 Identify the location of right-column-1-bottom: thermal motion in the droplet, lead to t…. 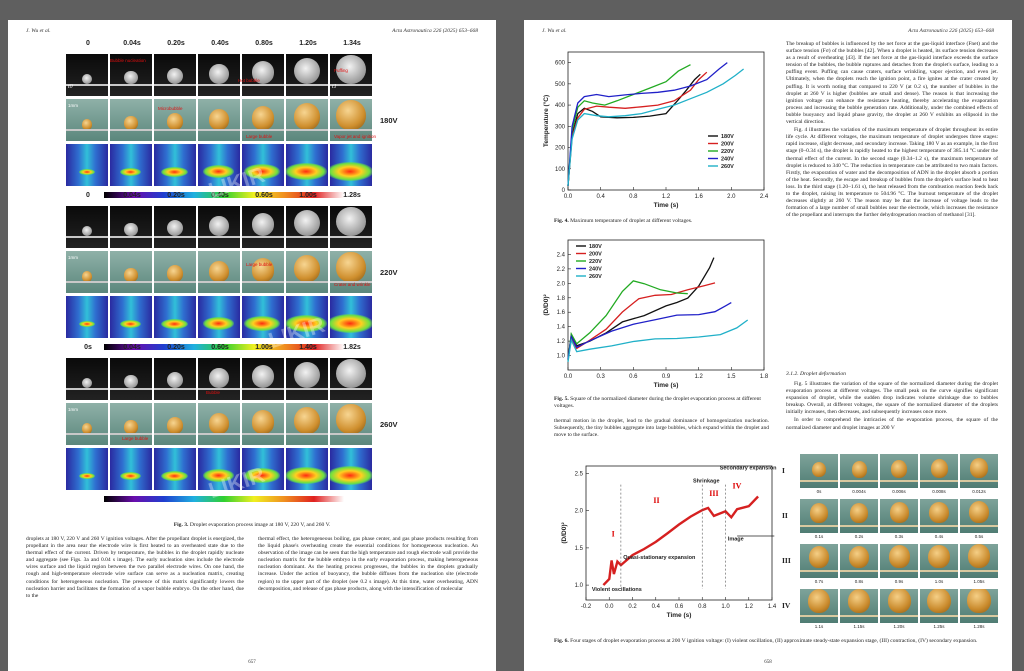
(661, 429).